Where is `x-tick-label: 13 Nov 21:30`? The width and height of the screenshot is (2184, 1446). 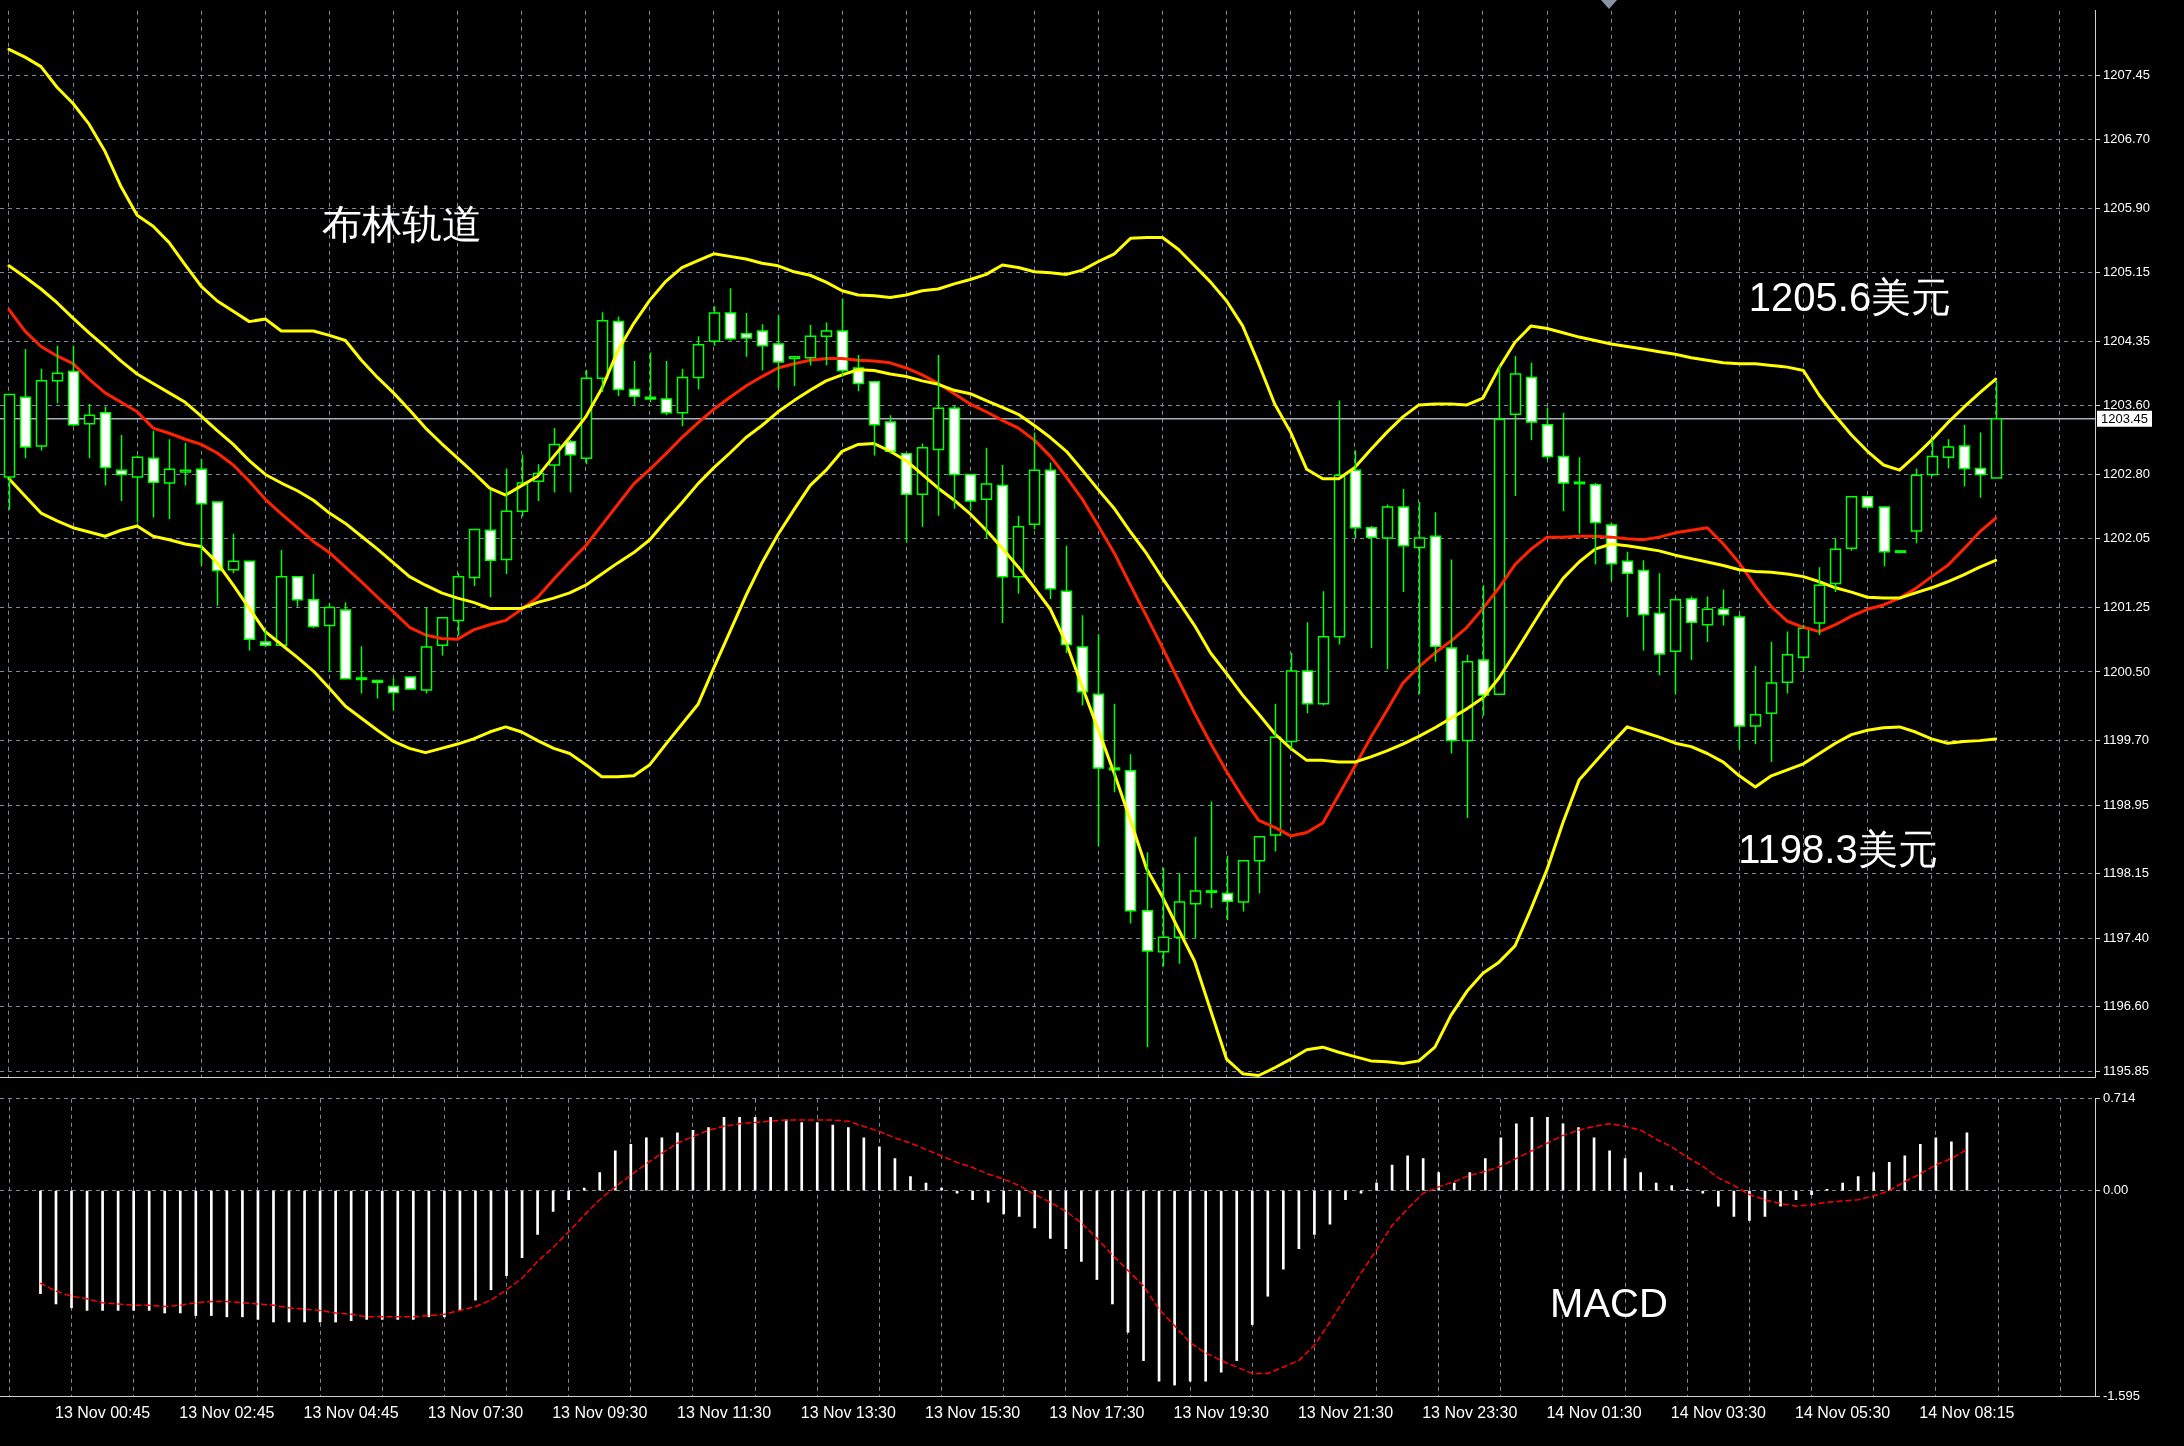 x-tick-label: 13 Nov 21:30 is located at coordinates (1345, 1413).